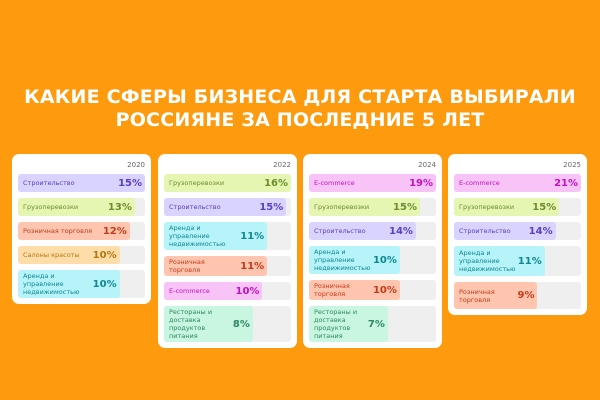 This screenshot has width=600, height=400. Describe the element at coordinates (136, 165) in the screenshot. I see `panel-year: 2020` at that location.